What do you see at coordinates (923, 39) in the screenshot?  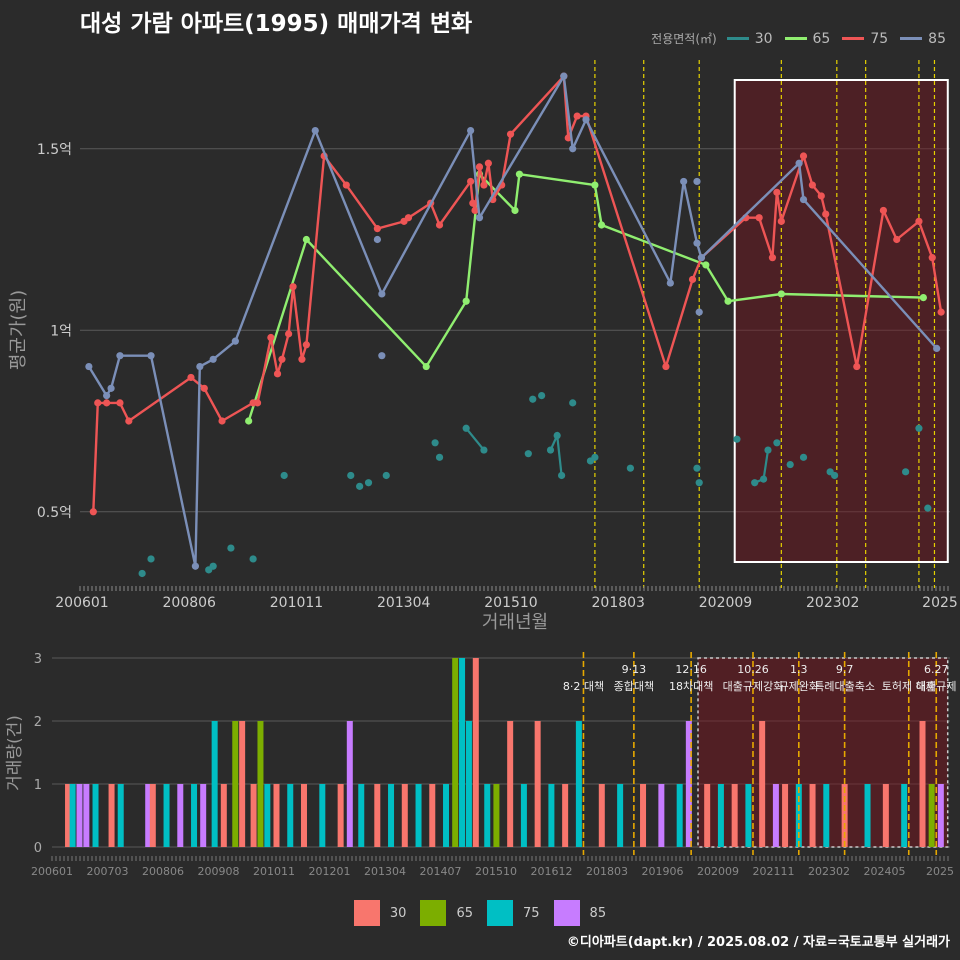 I see `legend-item-85: 85` at bounding box center [923, 39].